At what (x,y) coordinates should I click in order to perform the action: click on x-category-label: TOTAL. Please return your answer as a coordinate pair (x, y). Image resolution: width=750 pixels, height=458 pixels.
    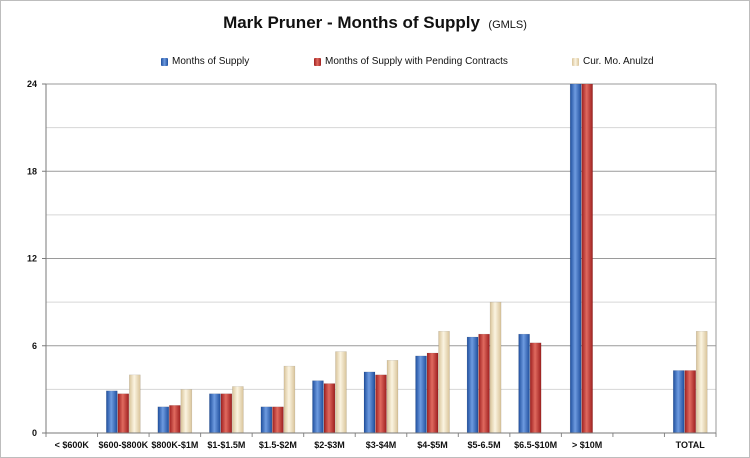
    Looking at the image, I should click on (691, 445).